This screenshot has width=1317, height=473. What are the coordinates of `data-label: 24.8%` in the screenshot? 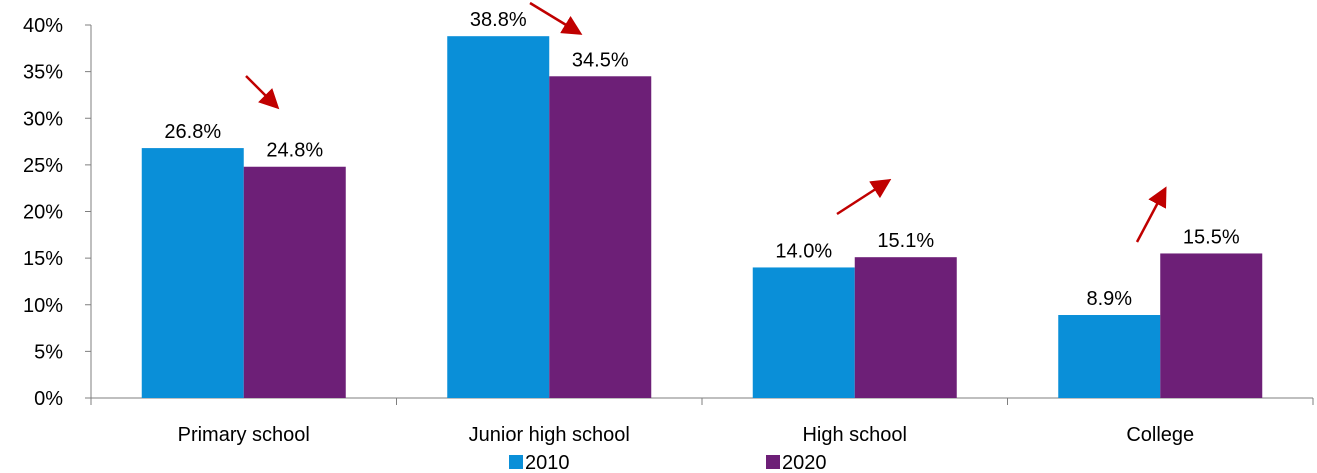 It's located at (294, 151).